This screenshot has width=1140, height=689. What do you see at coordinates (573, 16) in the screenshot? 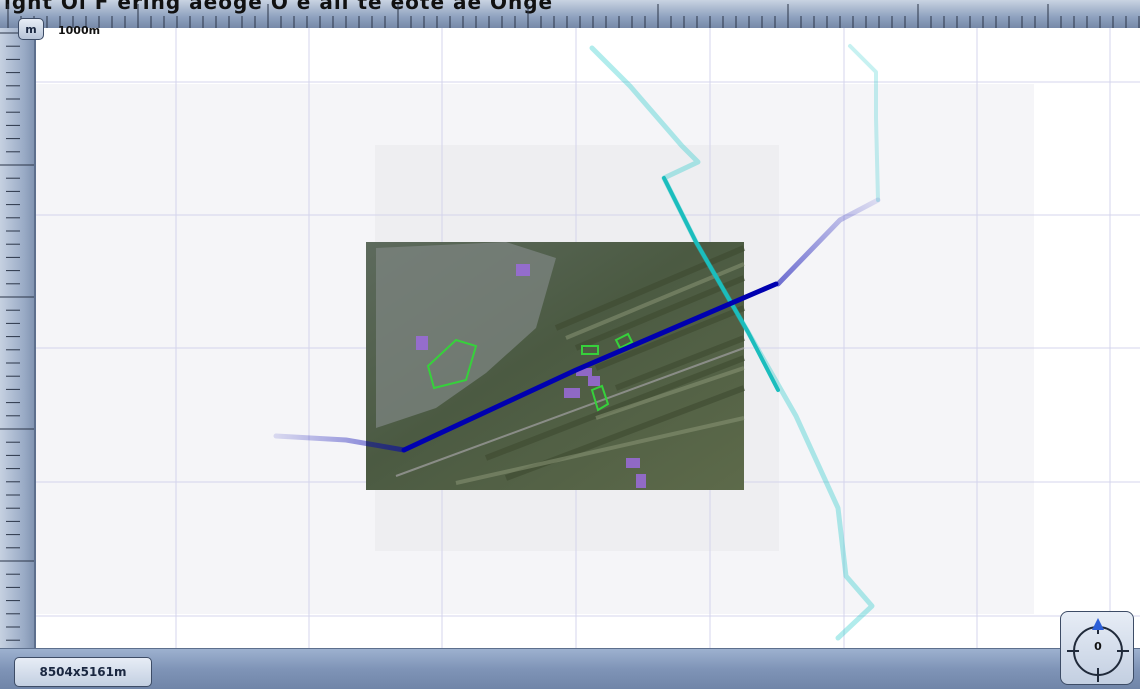
I see `top-ruler-ticks` at bounding box center [573, 16].